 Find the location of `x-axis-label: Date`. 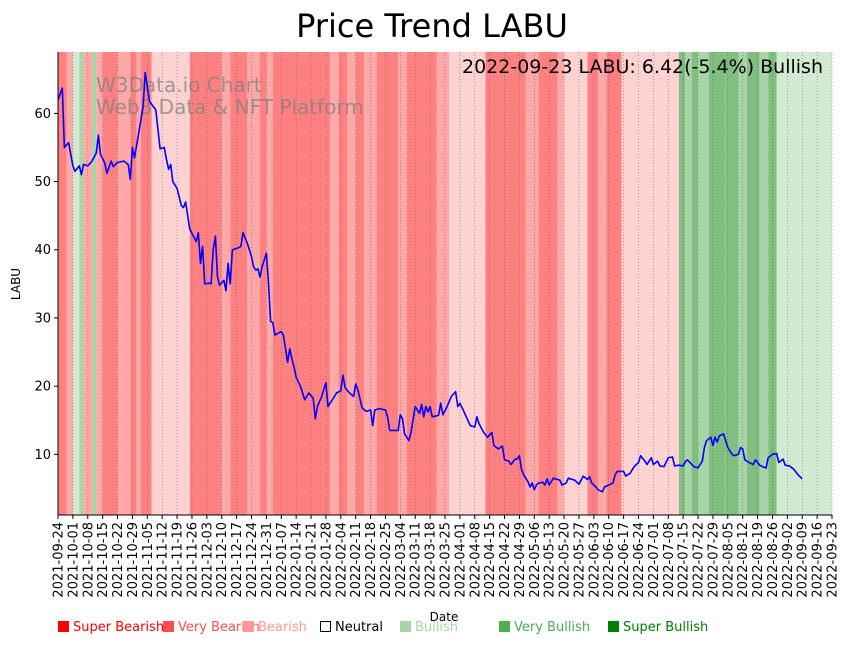

x-axis-label: Date is located at coordinates (444, 617).